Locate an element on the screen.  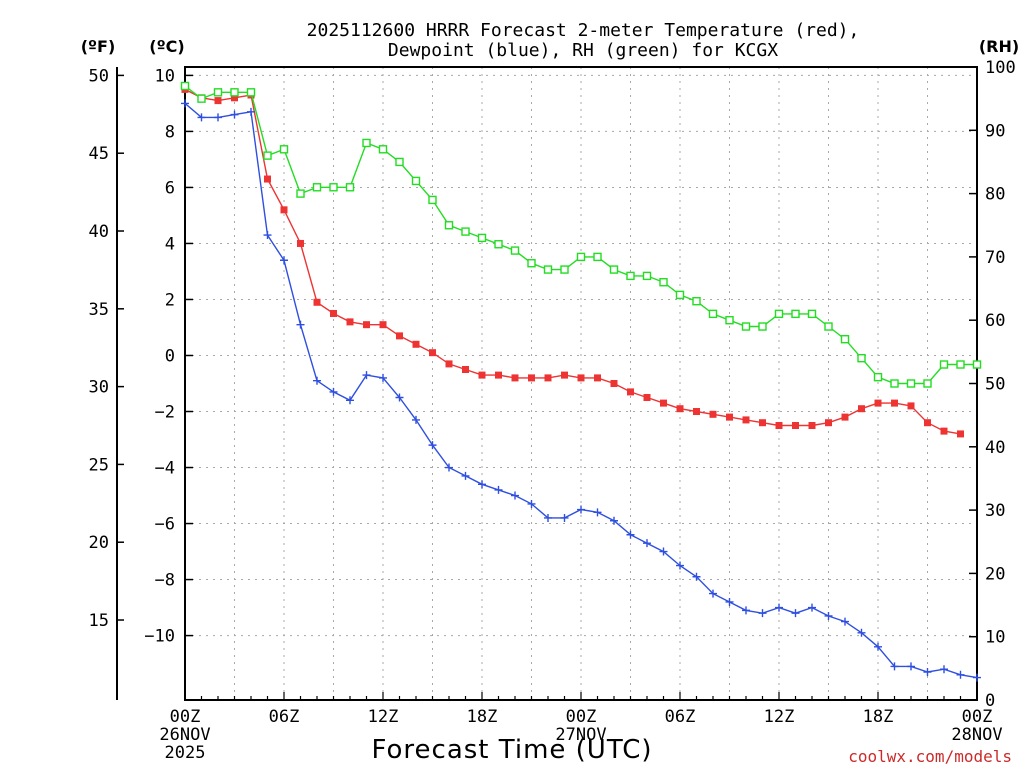
x-axis-label: Forecast Time (UTC) is located at coordinates (511, 750).